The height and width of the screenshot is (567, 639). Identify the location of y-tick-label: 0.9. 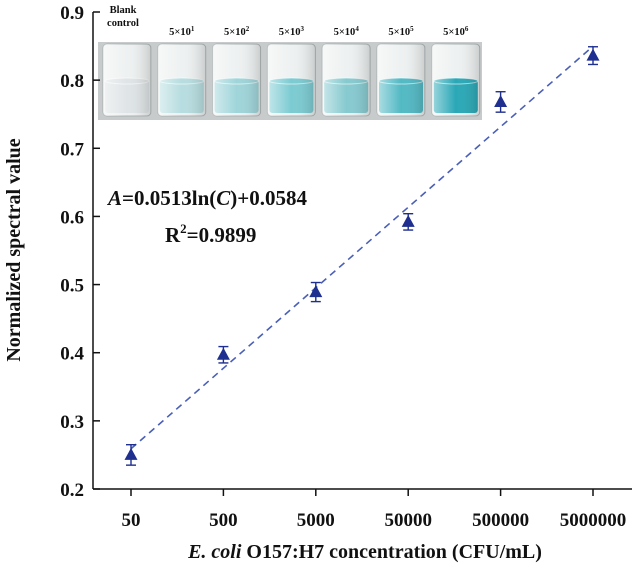
(72, 13).